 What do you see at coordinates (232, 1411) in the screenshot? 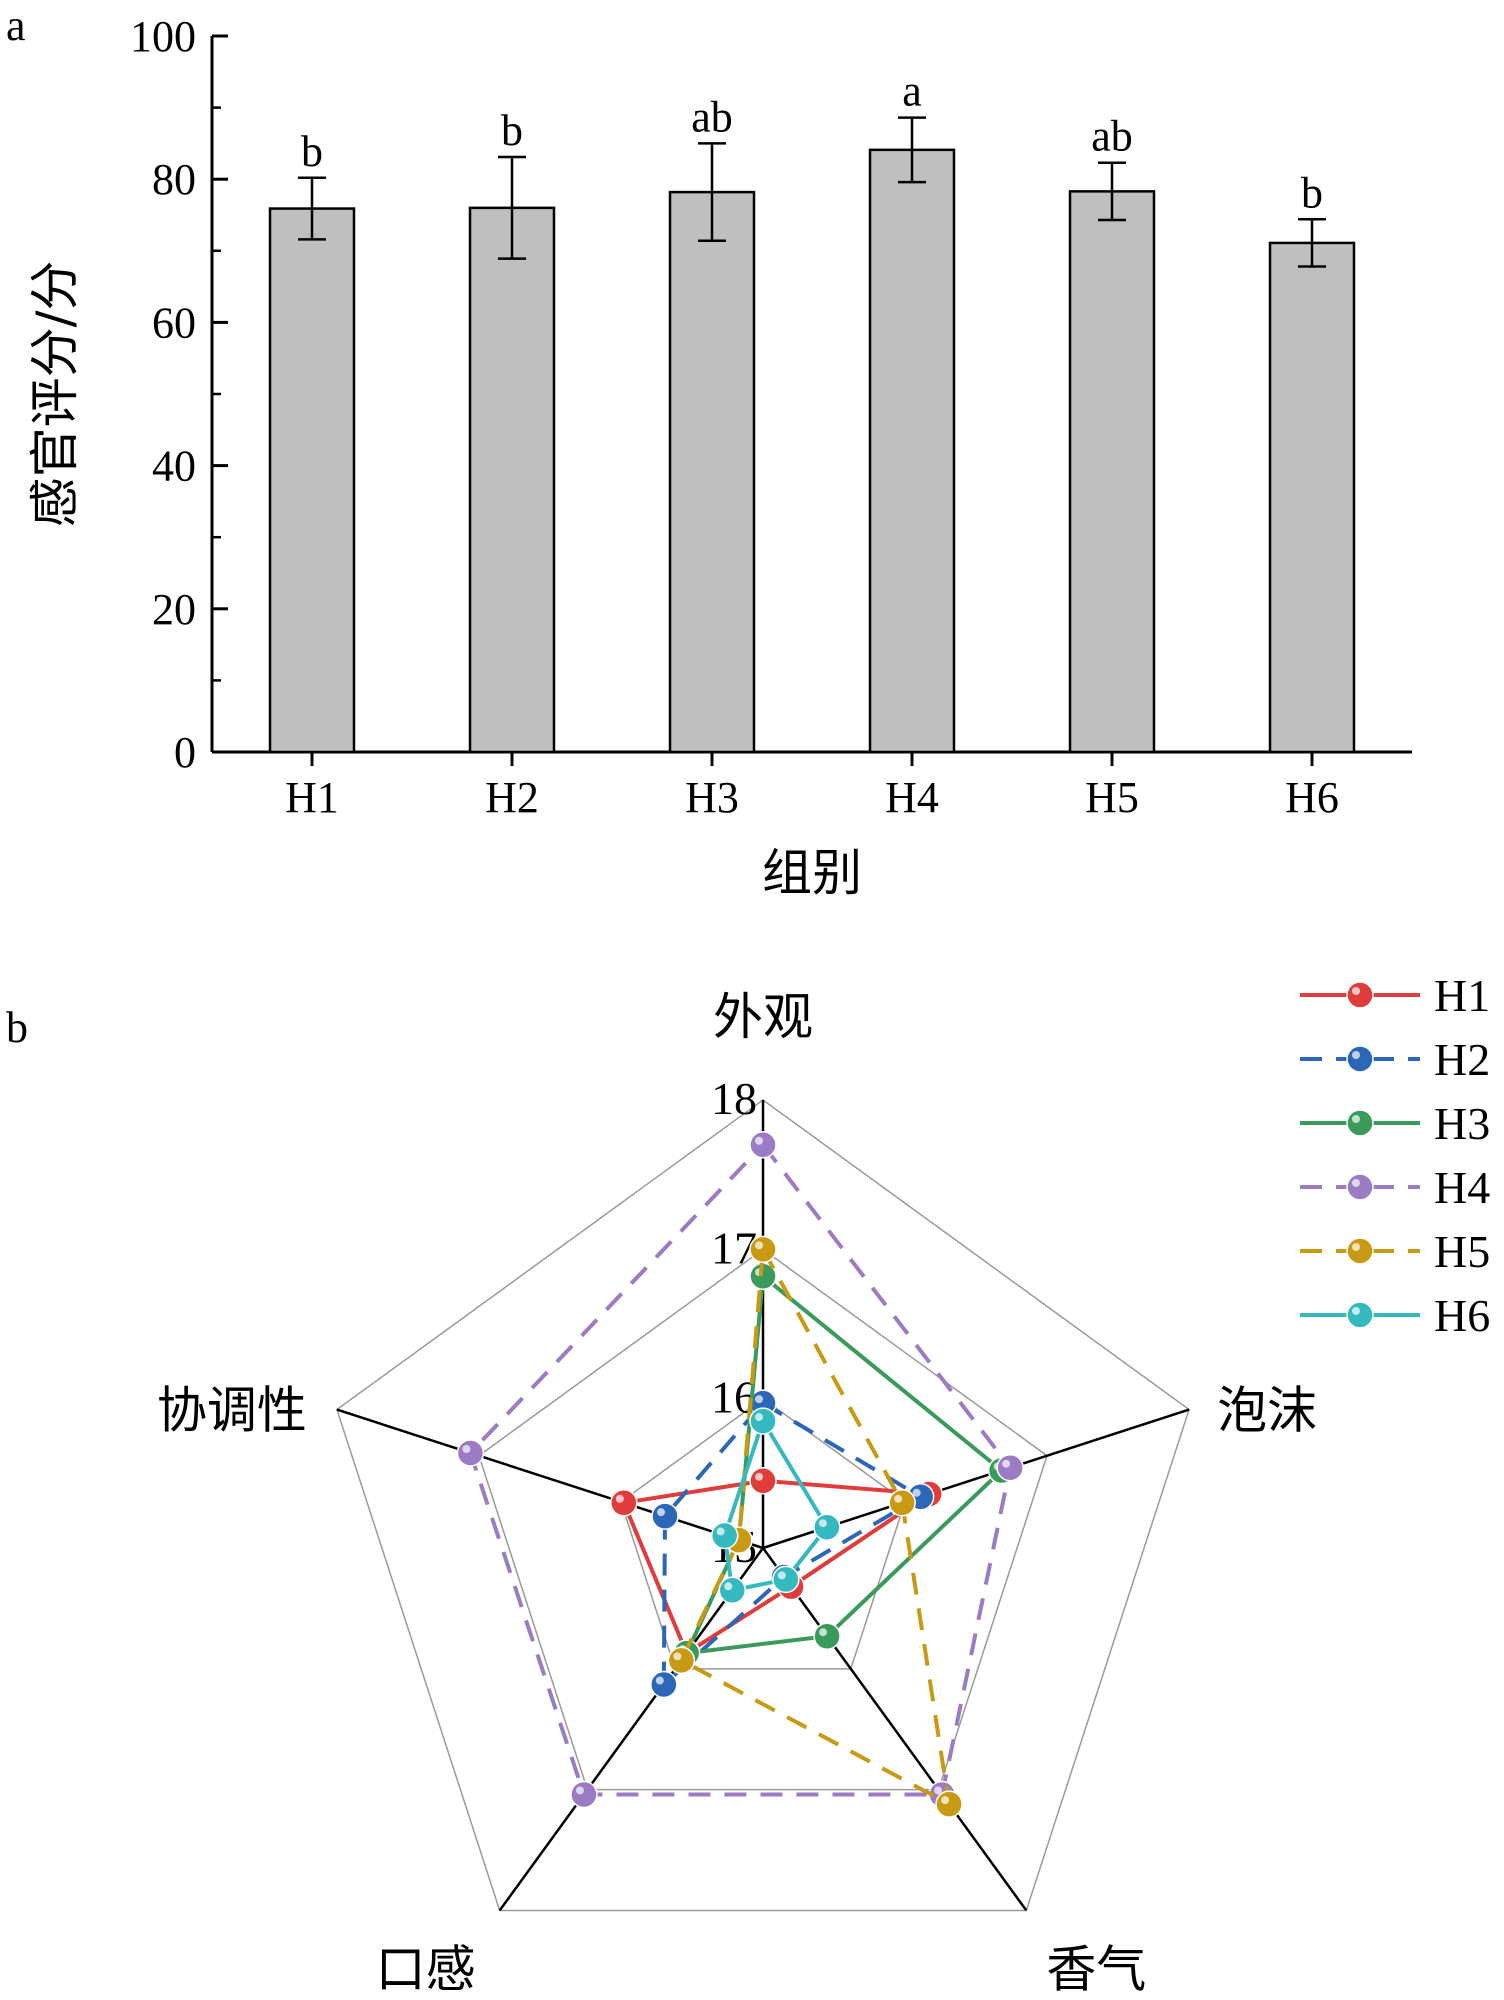
I see `radar-axis-label: 协调性` at bounding box center [232, 1411].